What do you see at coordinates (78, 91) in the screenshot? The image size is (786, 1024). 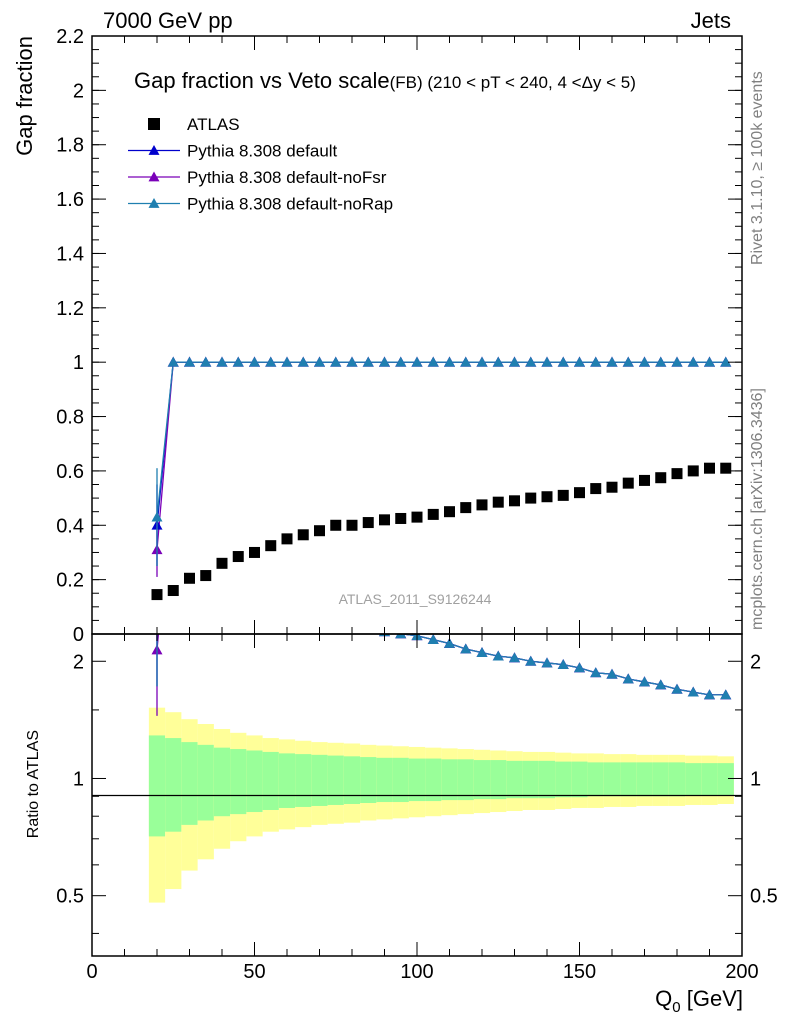 I see `y-tick-label: 2` at bounding box center [78, 91].